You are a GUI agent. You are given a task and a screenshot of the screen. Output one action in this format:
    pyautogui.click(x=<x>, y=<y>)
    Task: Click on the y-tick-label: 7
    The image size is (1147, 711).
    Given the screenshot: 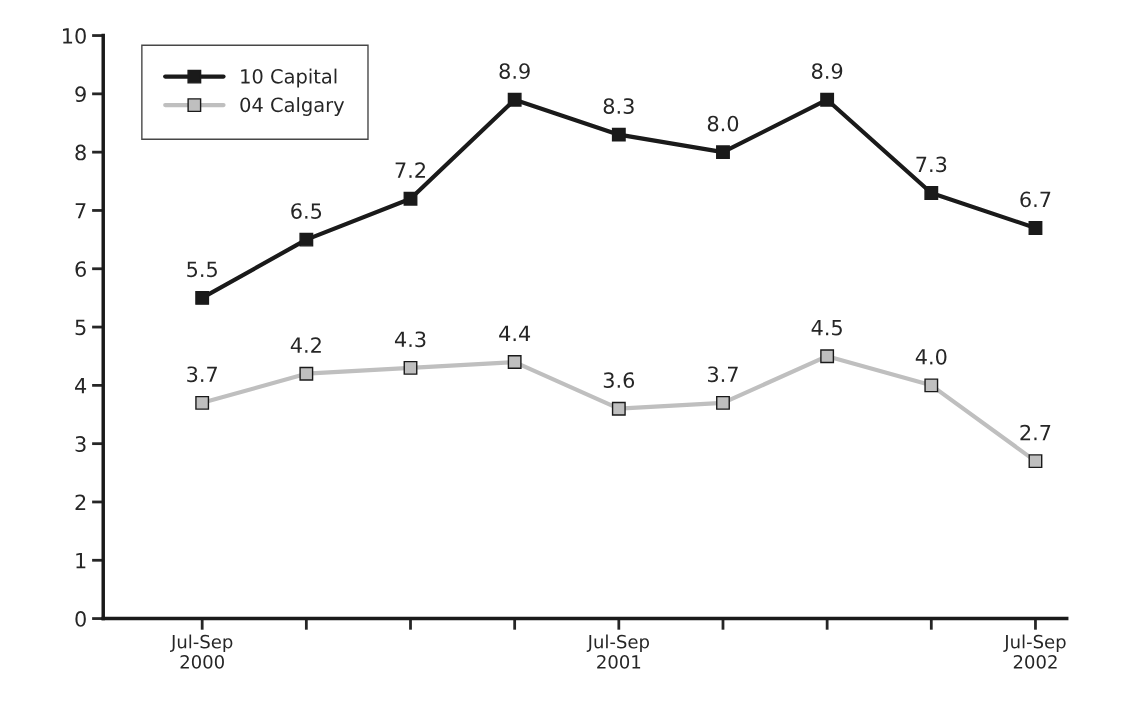 What is the action you would take?
    pyautogui.click(x=80, y=211)
    